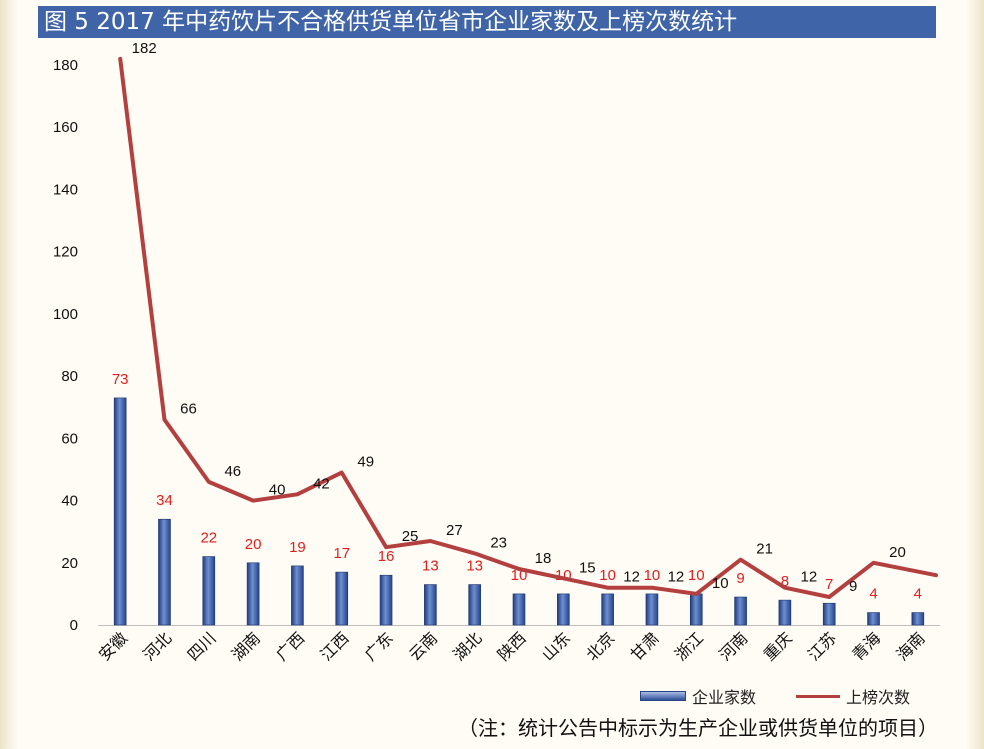 The height and width of the screenshot is (749, 984). What do you see at coordinates (341, 553) in the screenshot?
I see `bar-data-label: 17` at bounding box center [341, 553].